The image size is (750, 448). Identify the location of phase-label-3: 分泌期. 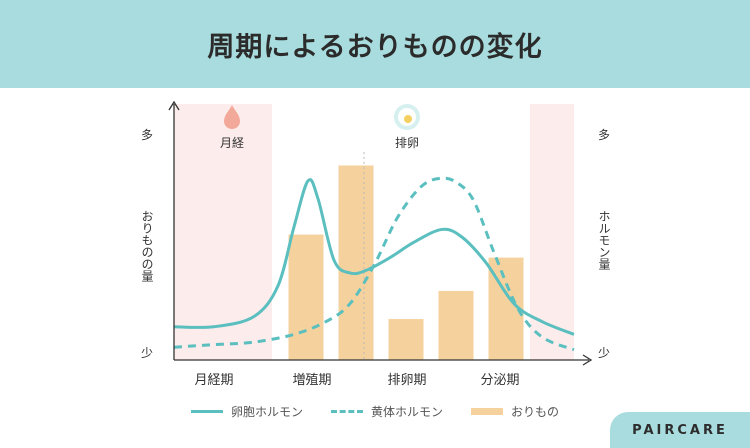
(499, 380).